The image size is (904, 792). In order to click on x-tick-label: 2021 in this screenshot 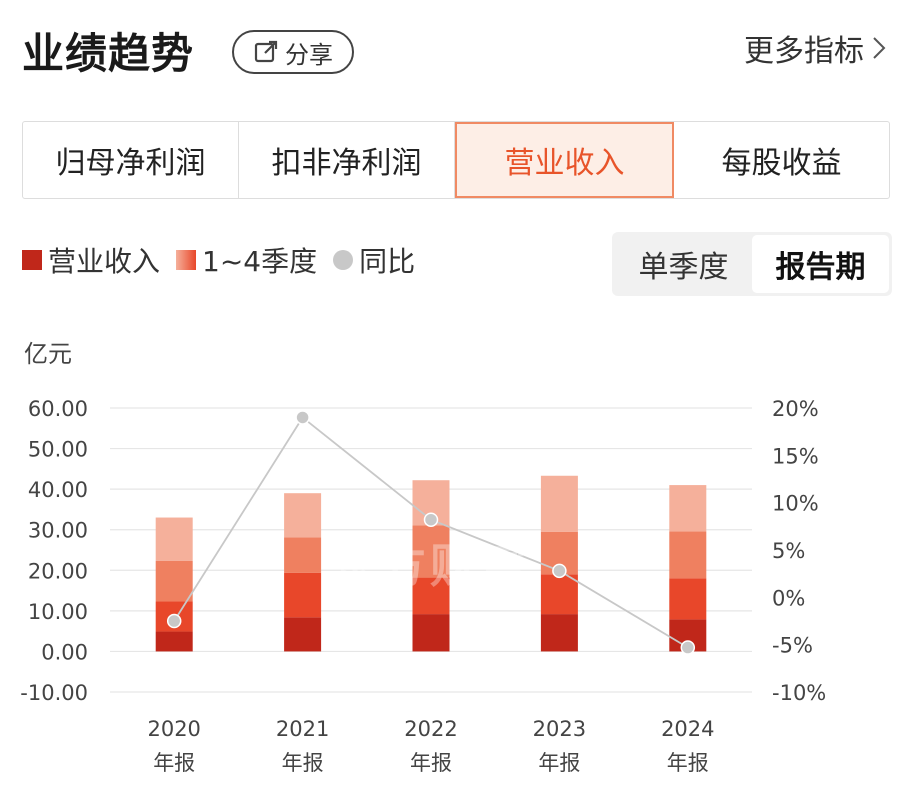, I will do `click(302, 729)`.